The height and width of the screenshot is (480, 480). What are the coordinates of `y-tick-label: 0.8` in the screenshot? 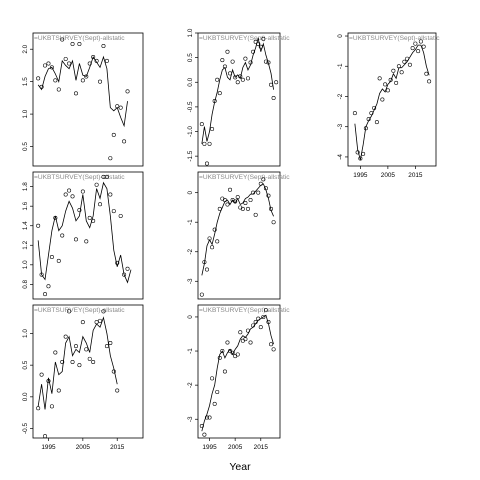 It's located at (25, 283).